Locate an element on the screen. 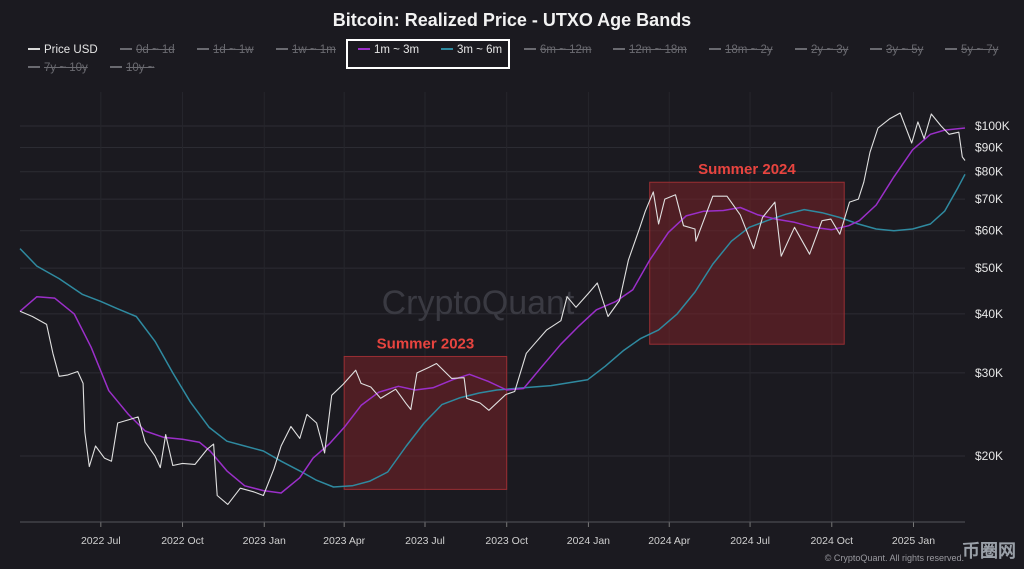  legend-highlight-box is located at coordinates (428, 54).